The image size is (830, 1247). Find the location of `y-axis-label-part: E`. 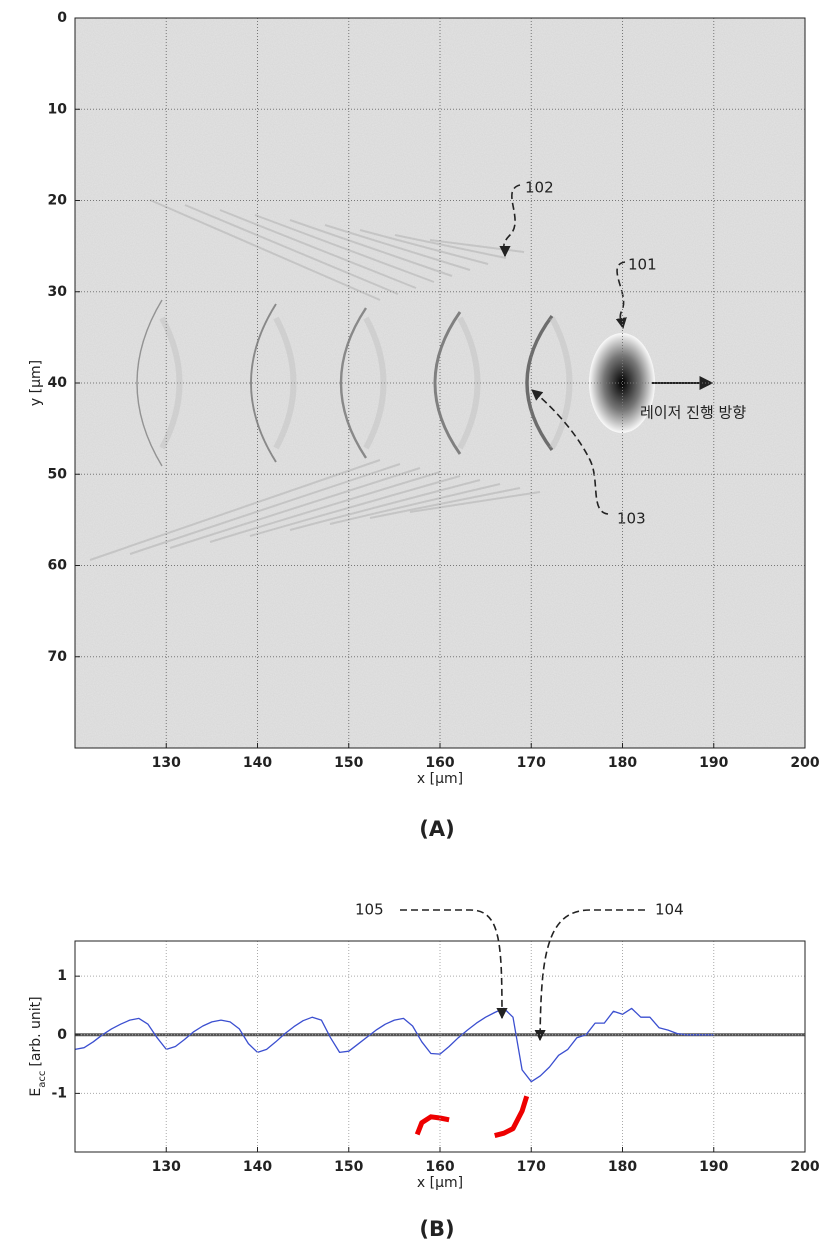

y-axis-label-part: E is located at coordinates (36, 1092).